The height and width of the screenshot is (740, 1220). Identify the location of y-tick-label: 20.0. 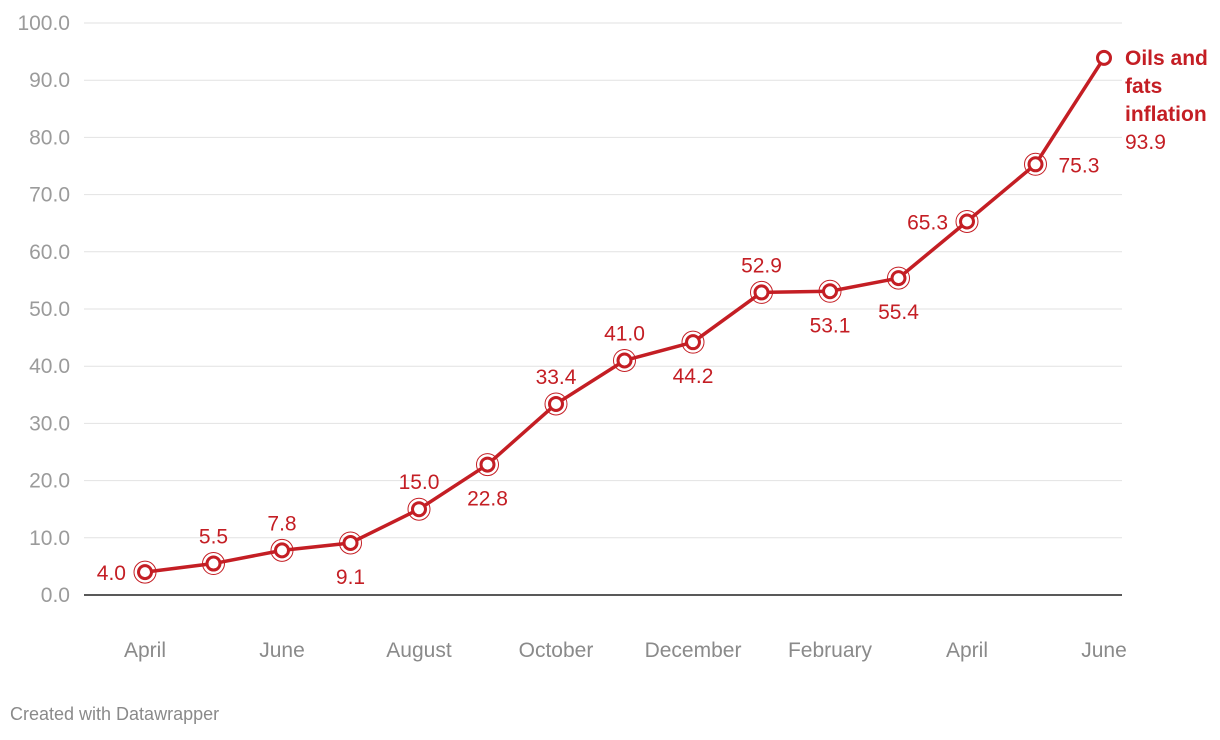
(49, 481).